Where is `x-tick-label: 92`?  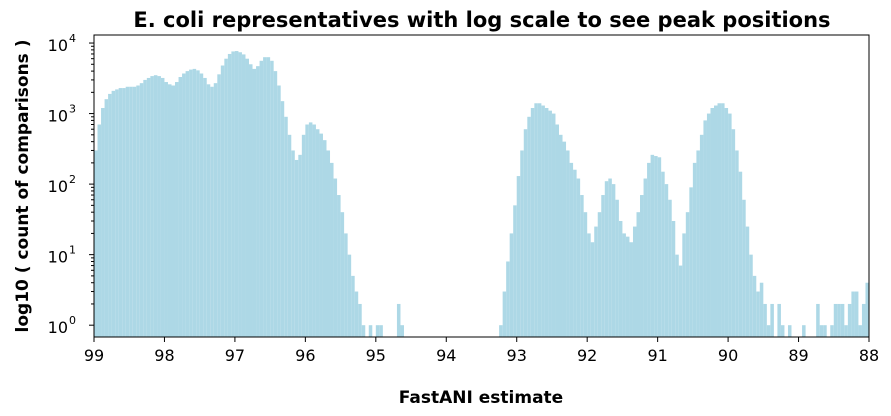
x-tick-label: 92 is located at coordinates (587, 355).